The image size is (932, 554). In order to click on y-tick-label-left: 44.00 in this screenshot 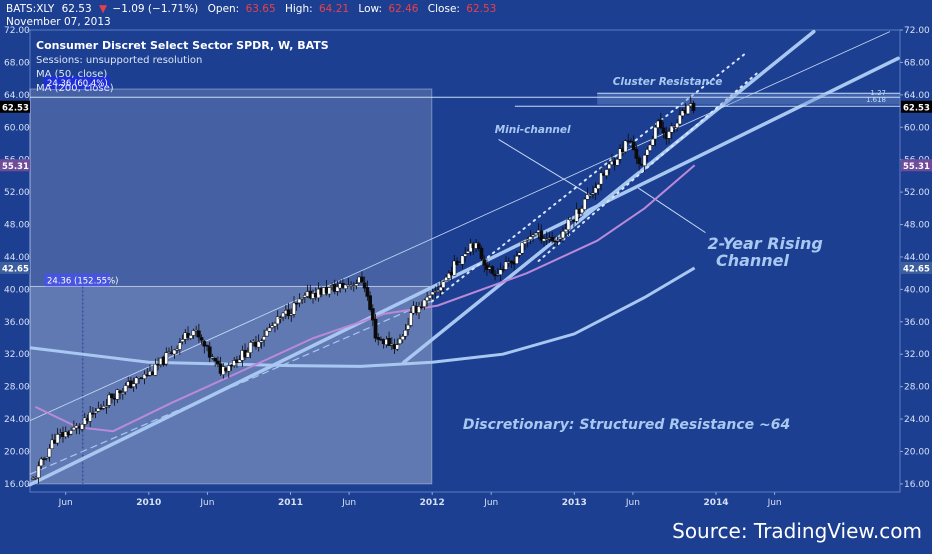, I will do `click(17, 258)`.